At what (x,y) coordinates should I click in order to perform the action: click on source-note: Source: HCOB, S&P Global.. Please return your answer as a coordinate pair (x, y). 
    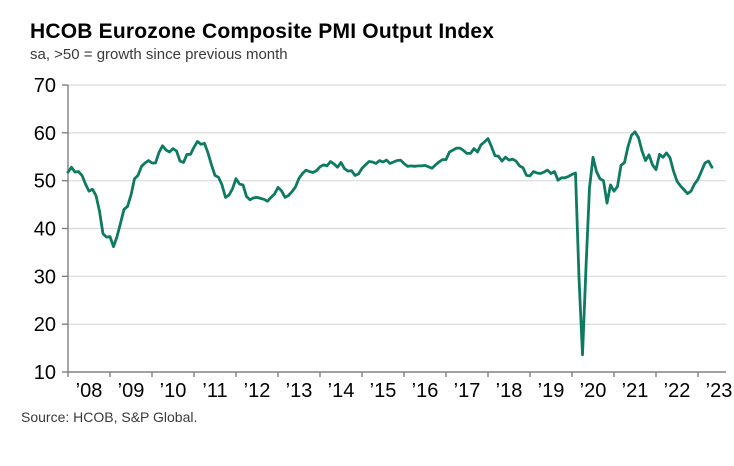
    Looking at the image, I should click on (109, 417).